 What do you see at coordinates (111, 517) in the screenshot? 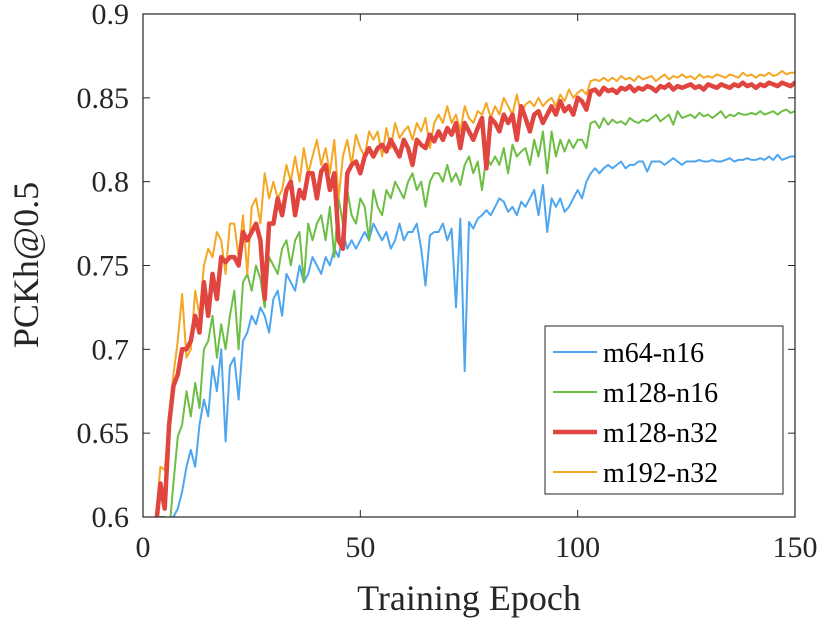
I see `y-tick-label: 0.6` at bounding box center [111, 517].